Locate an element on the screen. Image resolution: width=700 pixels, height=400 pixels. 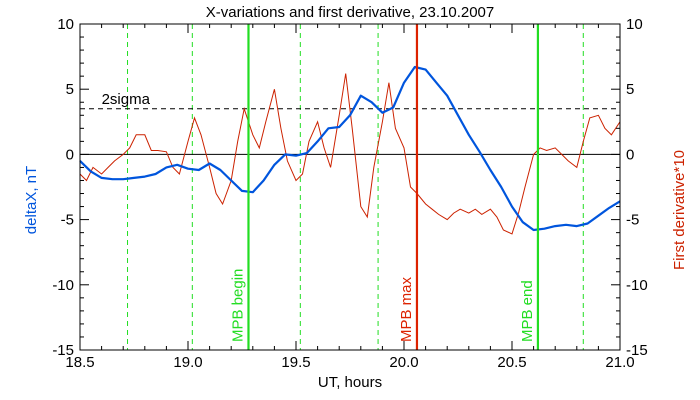
sigma-label: 2sigma is located at coordinates (126, 99).